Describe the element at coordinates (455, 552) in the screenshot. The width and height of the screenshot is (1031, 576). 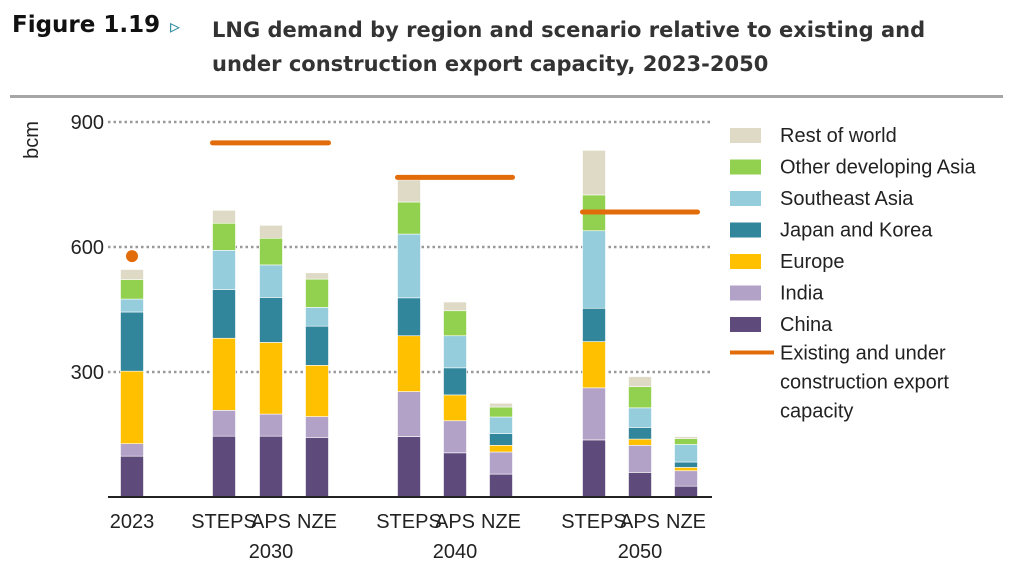
I see `x-group-label: 2040` at that location.